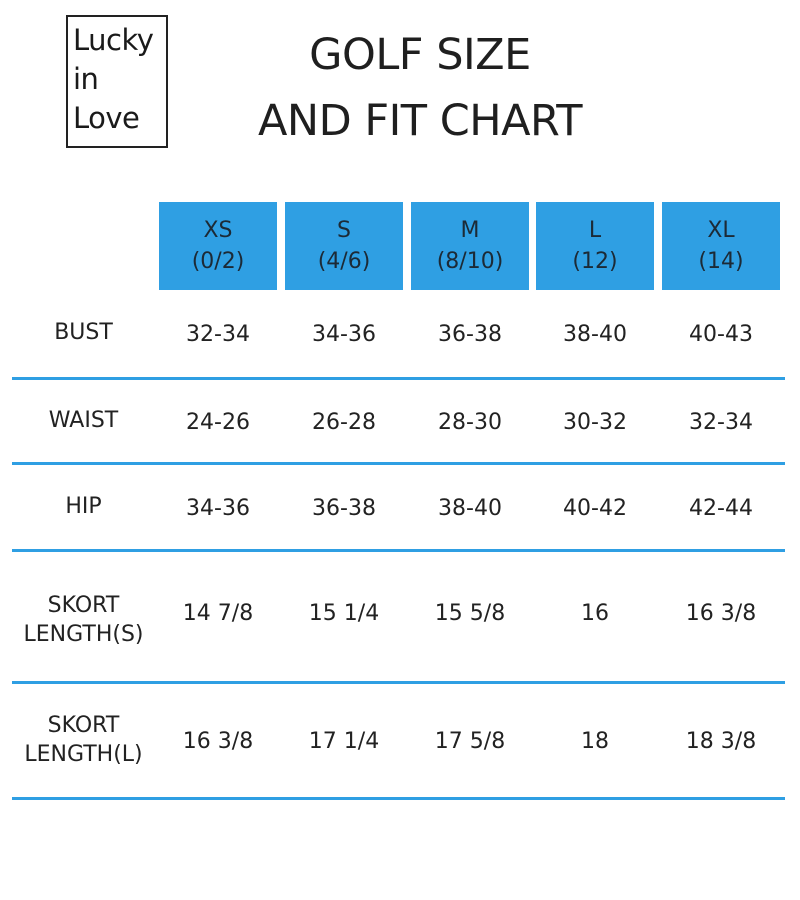  What do you see at coordinates (344, 230) in the screenshot?
I see `size-code: S` at bounding box center [344, 230].